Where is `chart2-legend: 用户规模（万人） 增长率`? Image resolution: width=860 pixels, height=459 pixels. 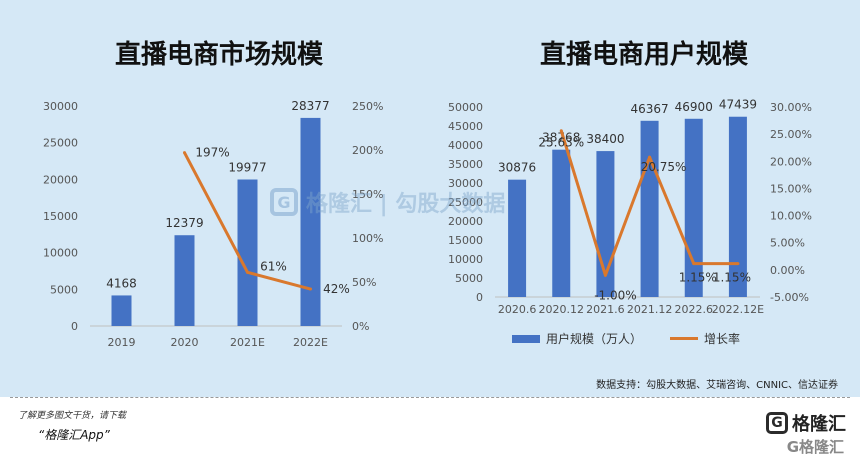
chart2-legend: 用户规模（万人） 增长率 is located at coordinates (626, 338).